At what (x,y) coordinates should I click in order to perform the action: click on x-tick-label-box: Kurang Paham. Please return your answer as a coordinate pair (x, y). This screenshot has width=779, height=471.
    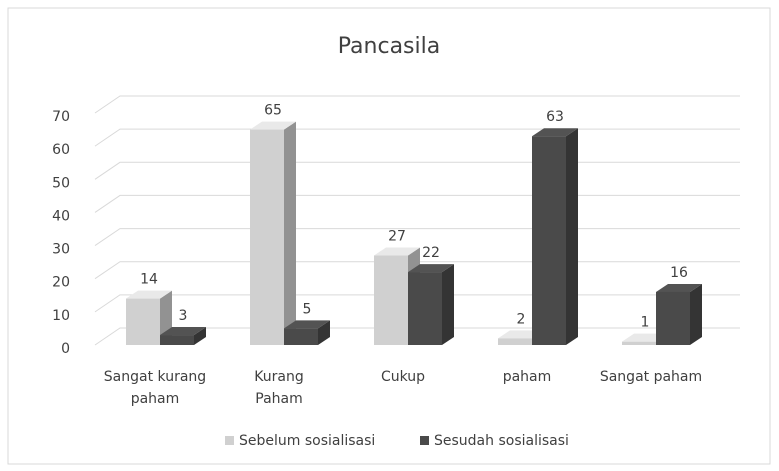
    Looking at the image, I should click on (279, 388).